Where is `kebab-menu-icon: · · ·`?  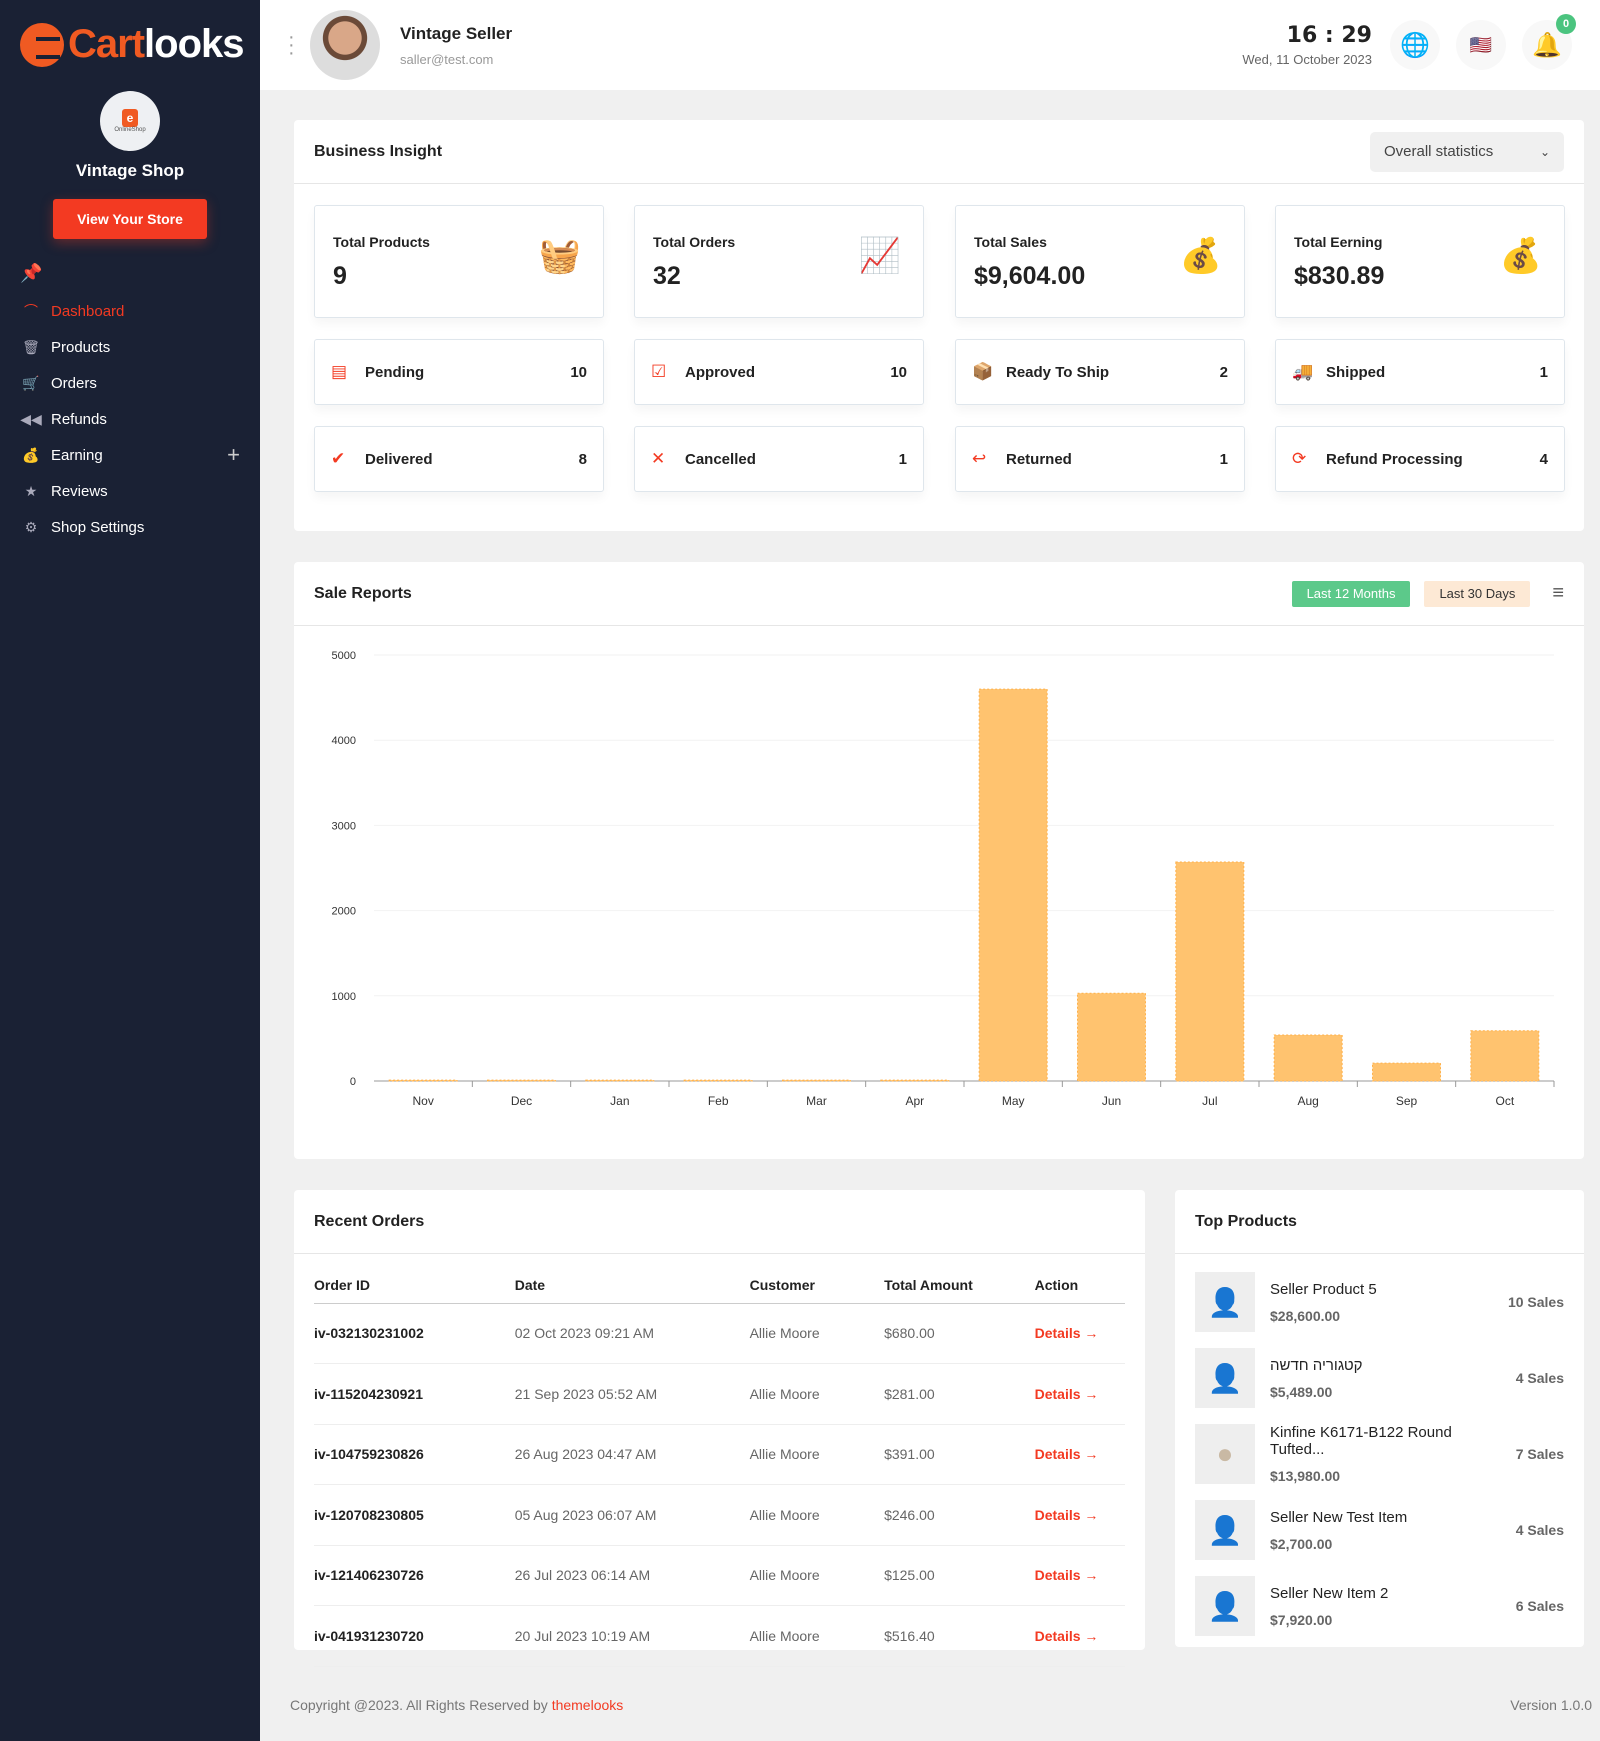
kebab-menu-icon: · · · is located at coordinates (291, 45).